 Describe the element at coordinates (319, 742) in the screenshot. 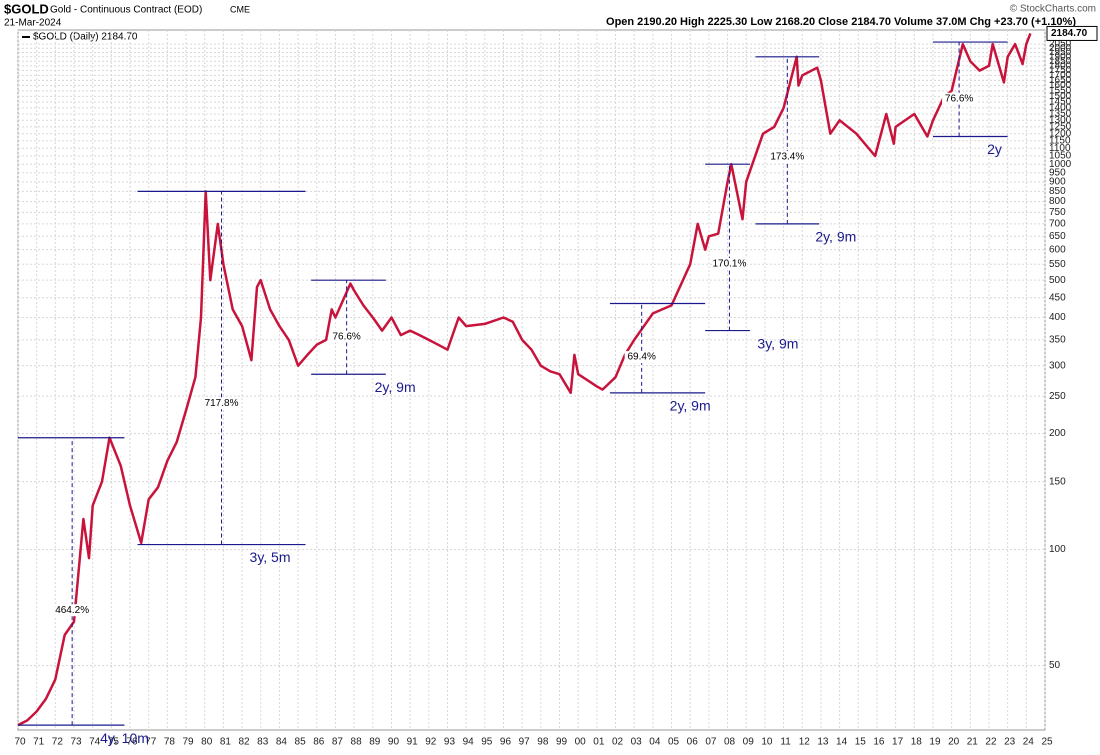

I see `x-tick-label: 86` at that location.